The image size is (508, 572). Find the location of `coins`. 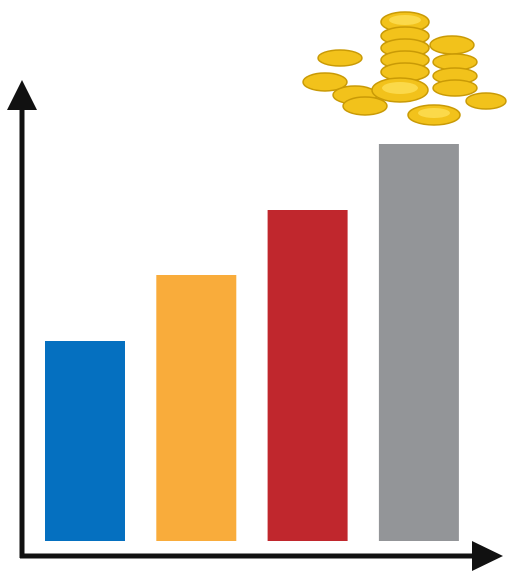

coins is located at coordinates (404, 68).